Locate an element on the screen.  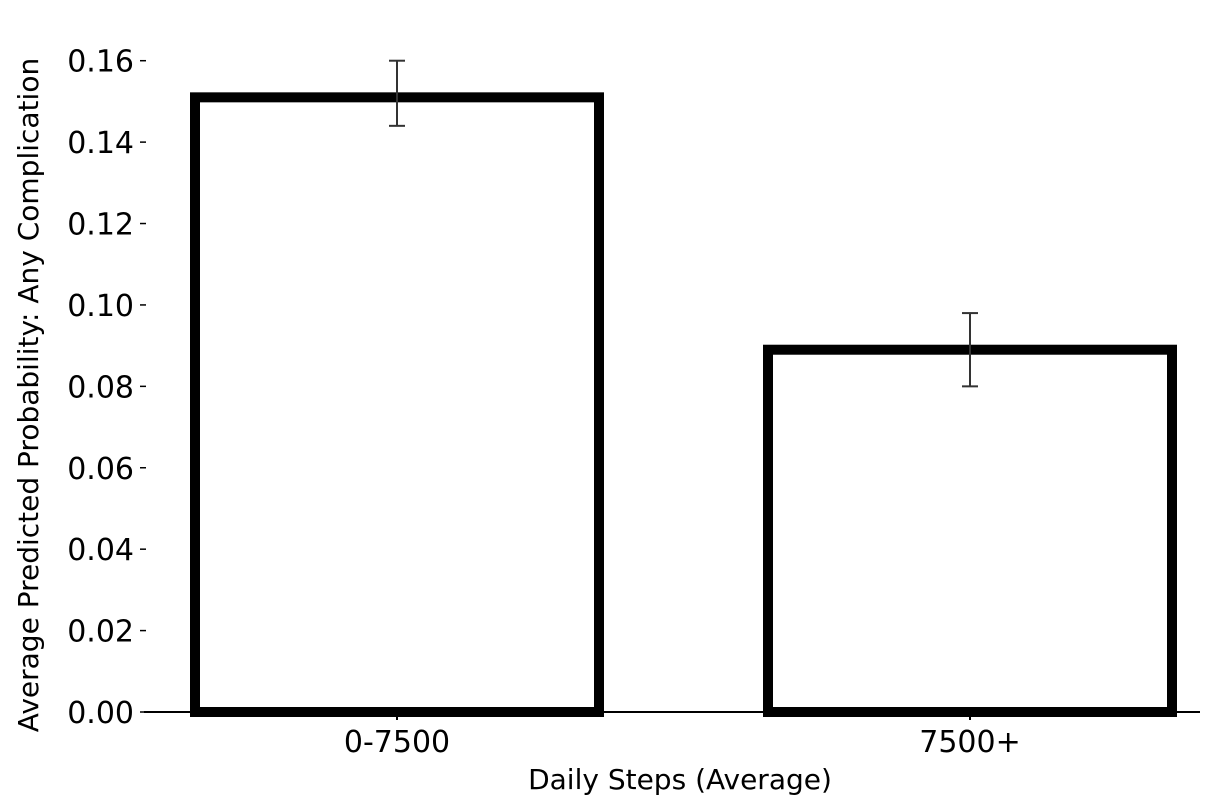
y-tick-label: 0.08 is located at coordinates (100, 387).